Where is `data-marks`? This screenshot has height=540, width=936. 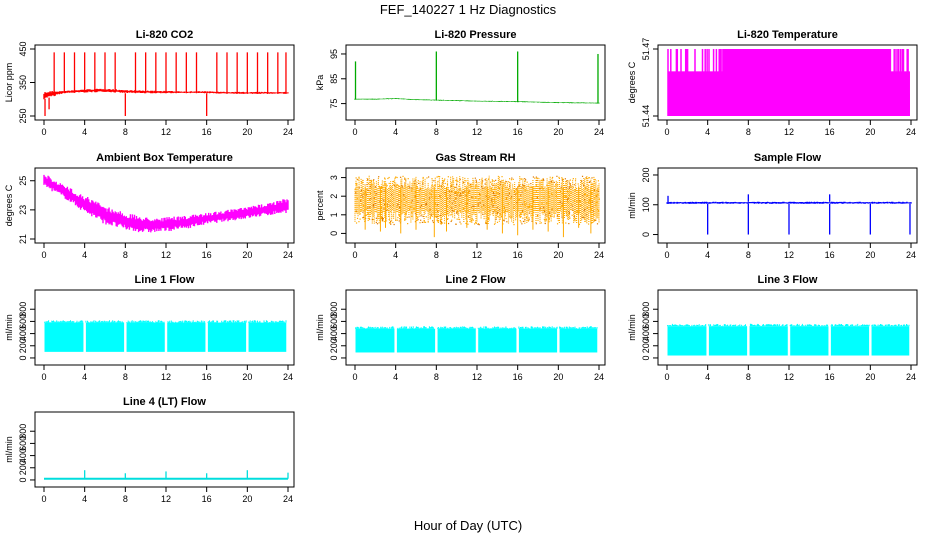 data-marks is located at coordinates (166, 84).